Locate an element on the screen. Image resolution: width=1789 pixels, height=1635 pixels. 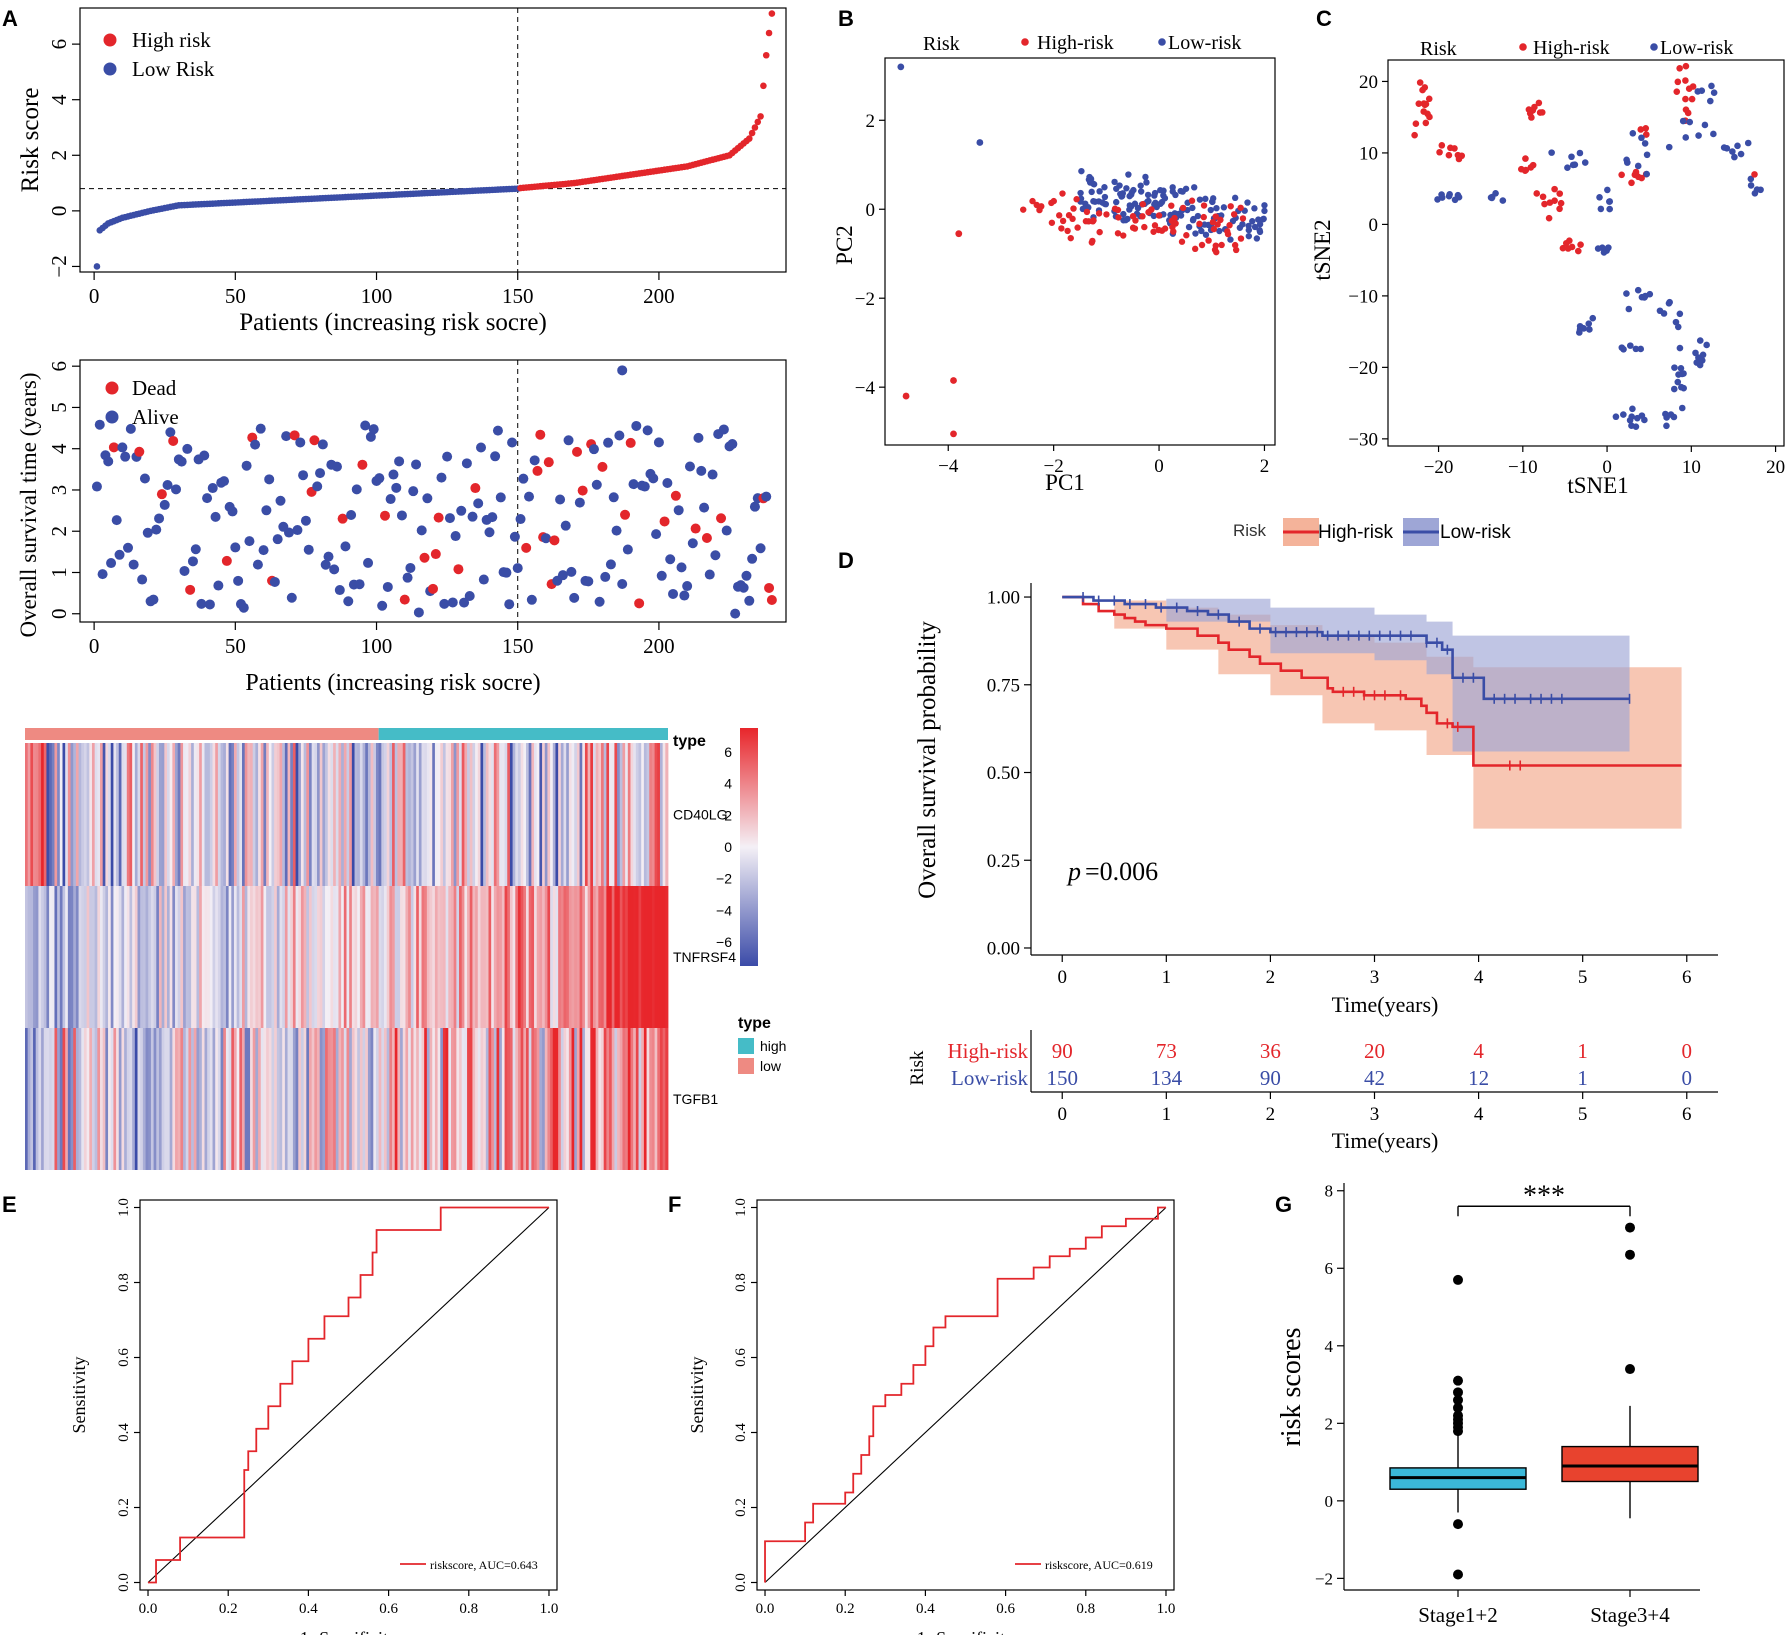
a1-ytick-label: 2 is located at coordinates (59, 155).